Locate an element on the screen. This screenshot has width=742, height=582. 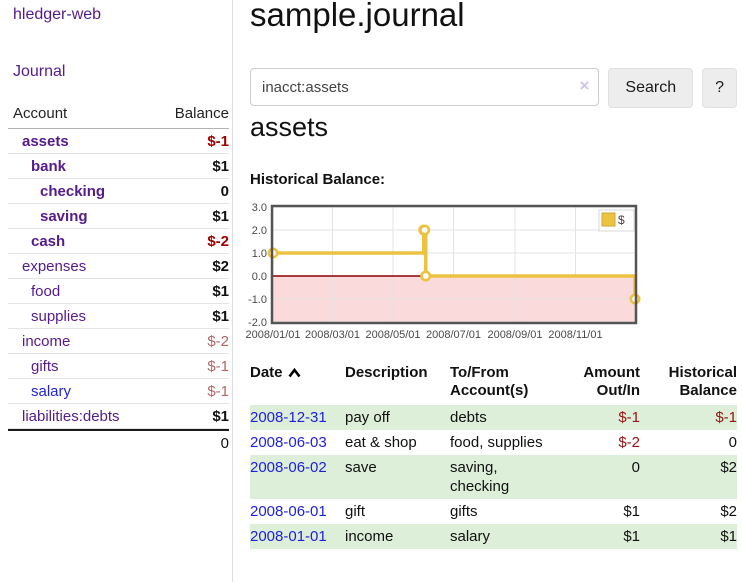
register-row: 2008-12-31 pay off debts $-1 $-1 is located at coordinates (493, 417).